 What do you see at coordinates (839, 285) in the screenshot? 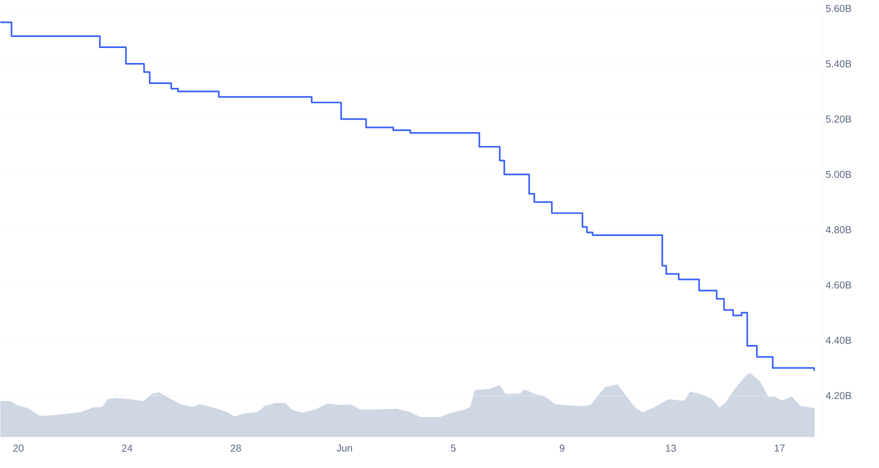
I see `y-tick-label: 4.60B` at bounding box center [839, 285].